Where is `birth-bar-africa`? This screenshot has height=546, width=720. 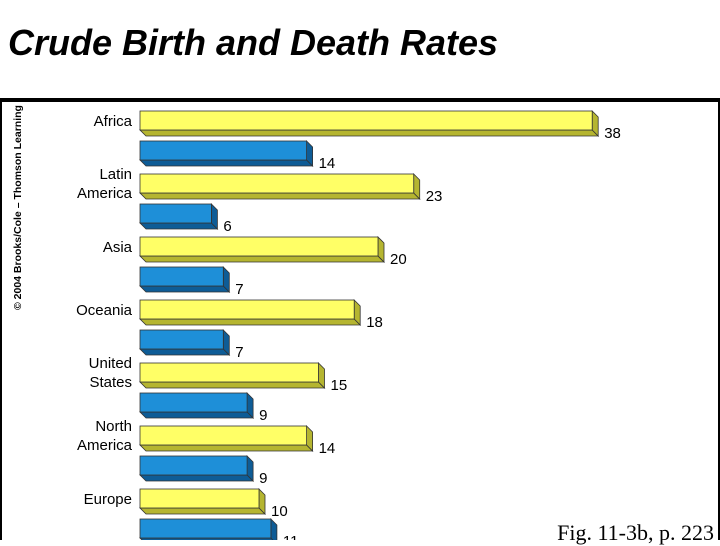
birth-bar-africa is located at coordinates (366, 120).